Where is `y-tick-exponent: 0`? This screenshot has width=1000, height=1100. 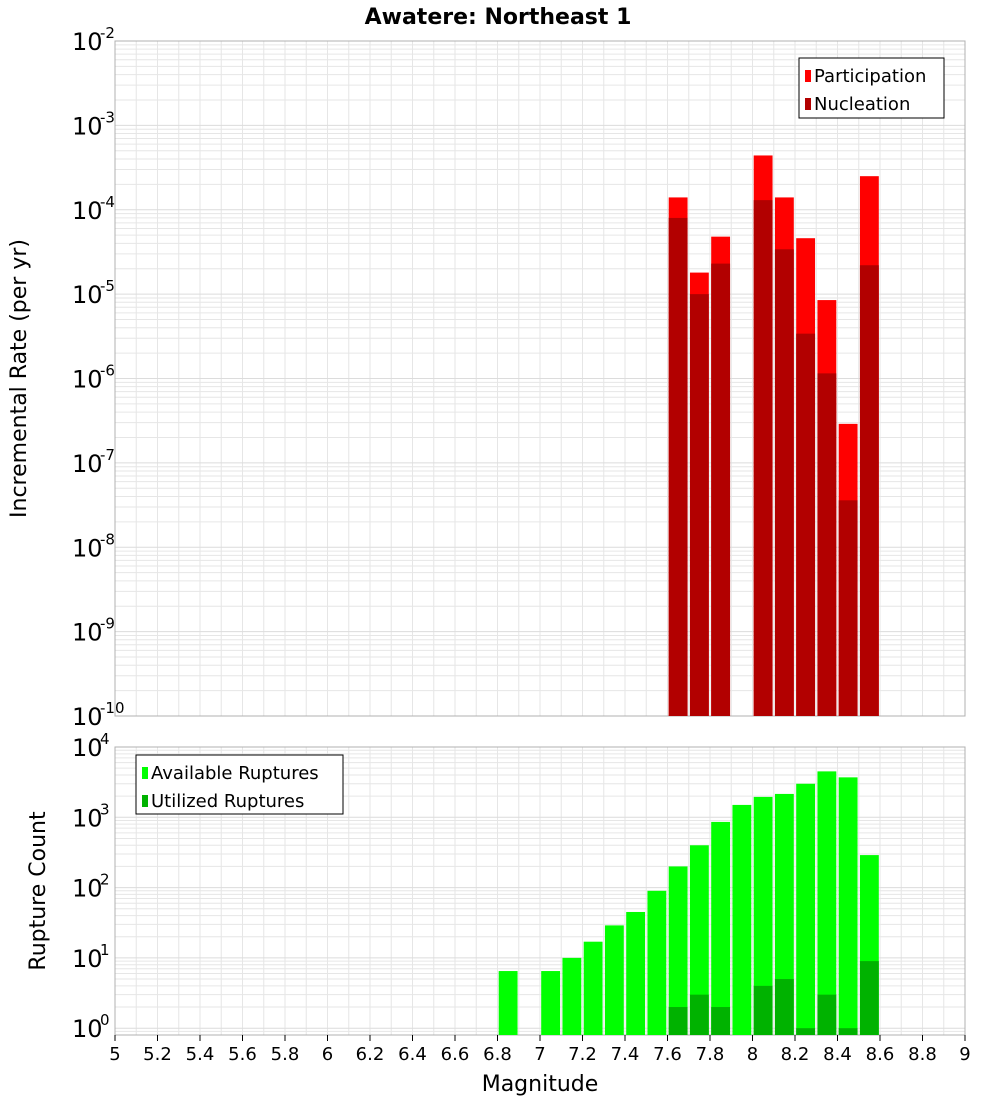 y-tick-exponent: 0 is located at coordinates (105, 1020).